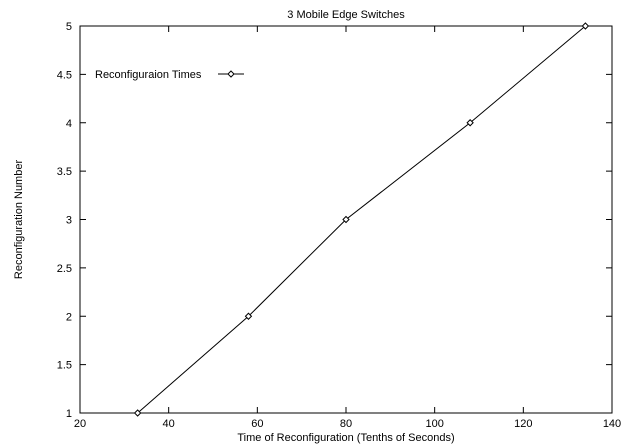  I want to click on legend-diamond-marker, so click(231, 74).